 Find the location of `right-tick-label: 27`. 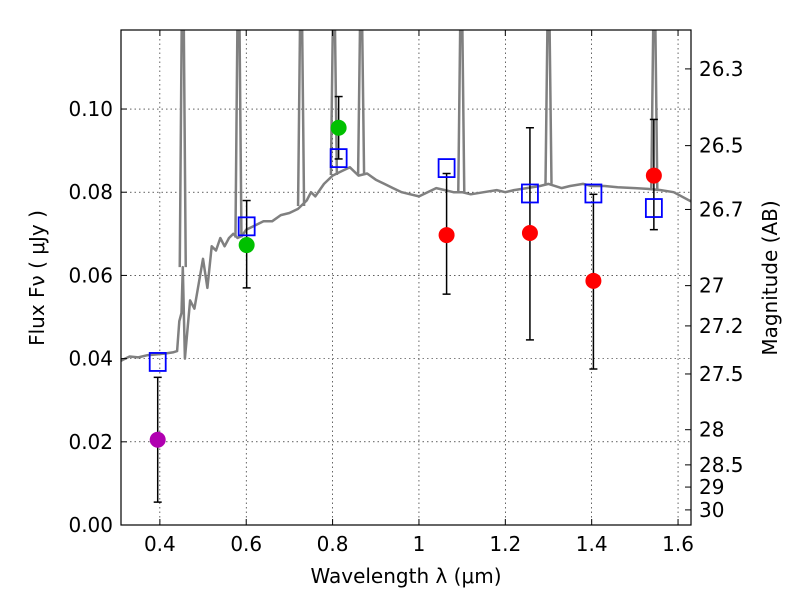

right-tick-label: 27 is located at coordinates (711, 286).